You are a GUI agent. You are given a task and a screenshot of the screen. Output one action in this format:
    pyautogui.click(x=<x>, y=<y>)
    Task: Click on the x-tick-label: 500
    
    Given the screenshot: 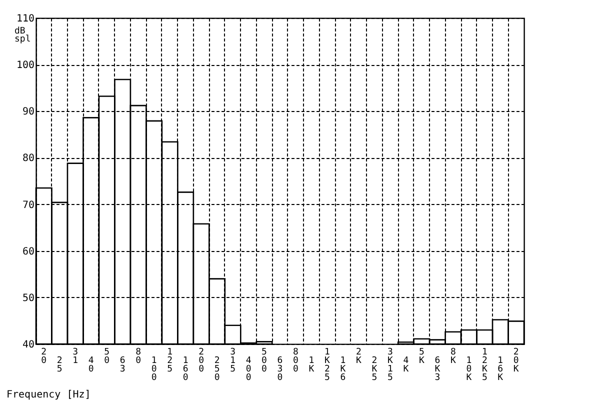 What is the action you would take?
    pyautogui.click(x=264, y=361)
    